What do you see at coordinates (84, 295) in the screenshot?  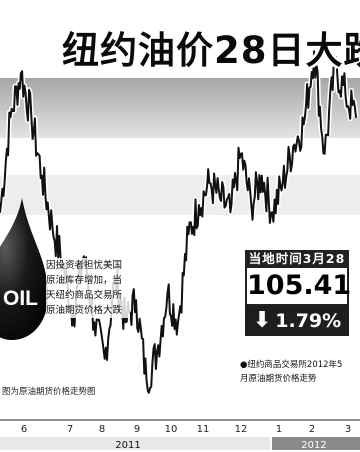 I see `note-line: 天纽约商品交易所` at bounding box center [84, 295].